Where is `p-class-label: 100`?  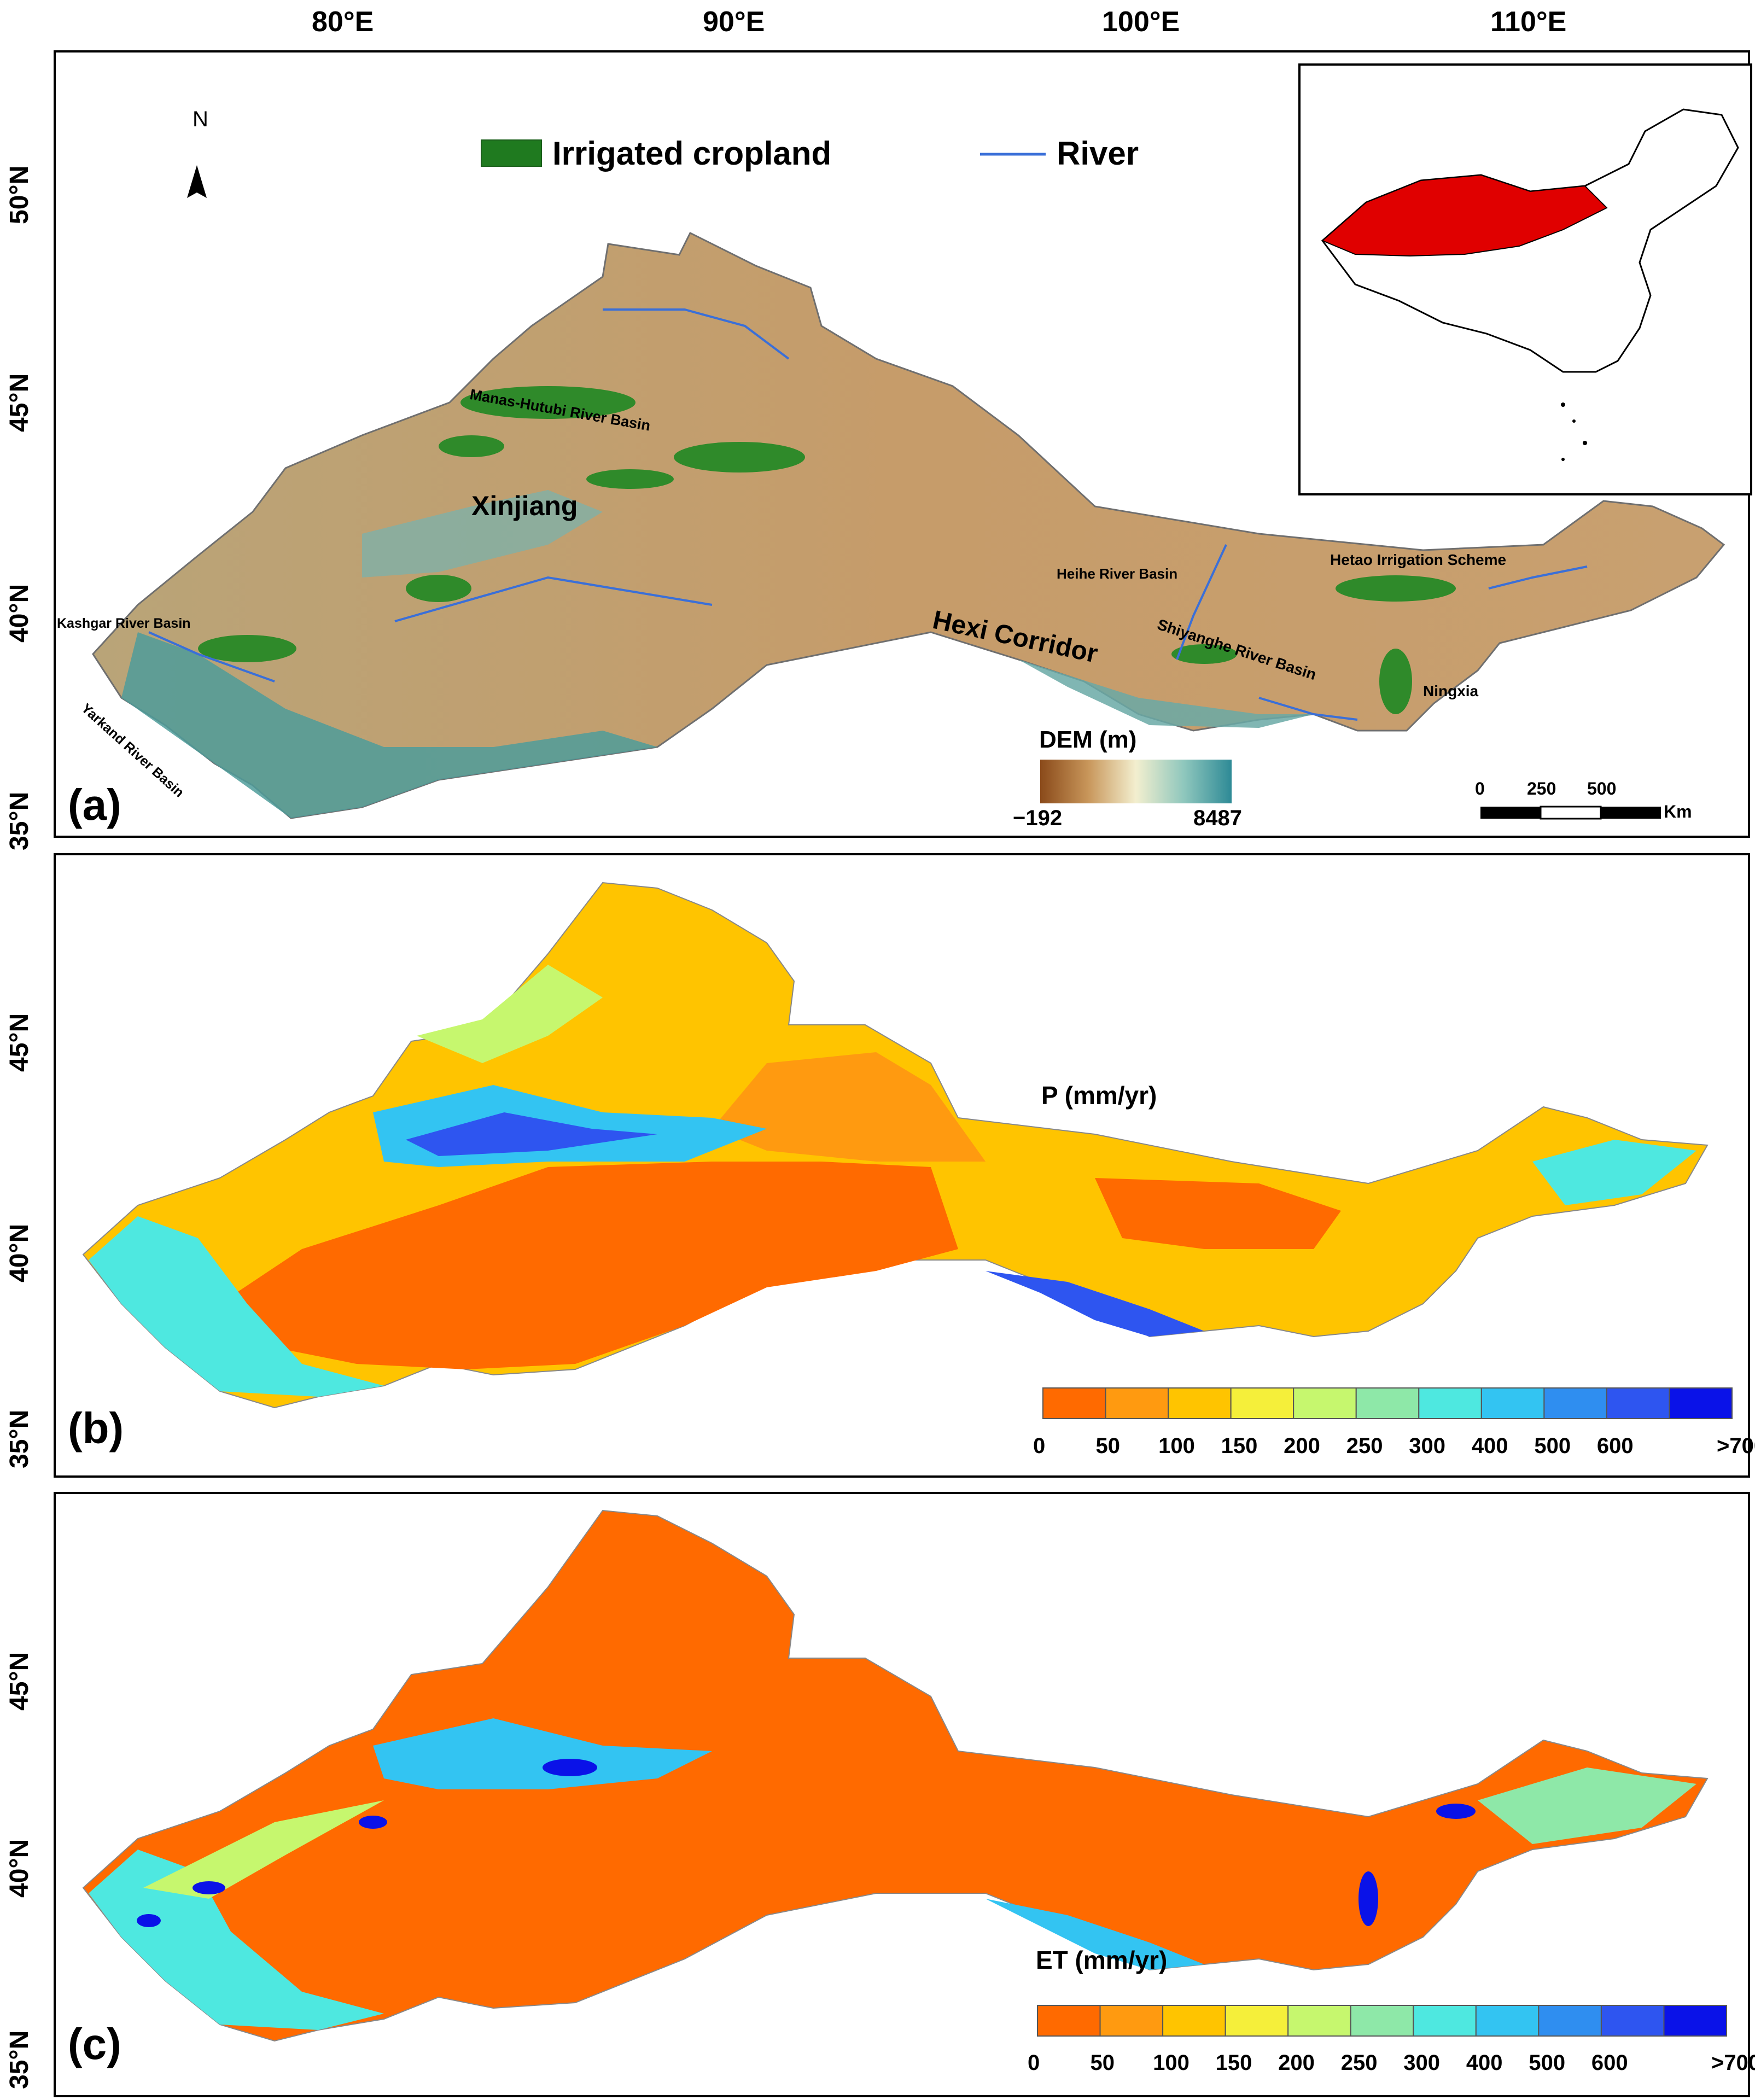 p-class-label: 100 is located at coordinates (1176, 1446).